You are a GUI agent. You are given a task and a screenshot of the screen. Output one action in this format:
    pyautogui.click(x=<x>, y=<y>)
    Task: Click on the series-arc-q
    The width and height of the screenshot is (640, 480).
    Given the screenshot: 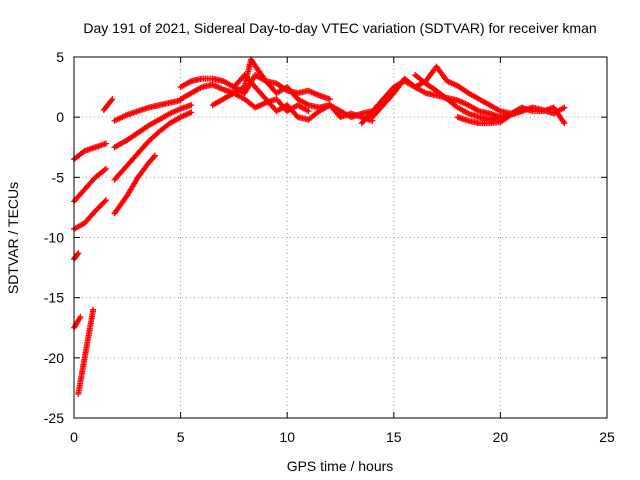 What is the action you would take?
    pyautogui.click(x=447, y=92)
    